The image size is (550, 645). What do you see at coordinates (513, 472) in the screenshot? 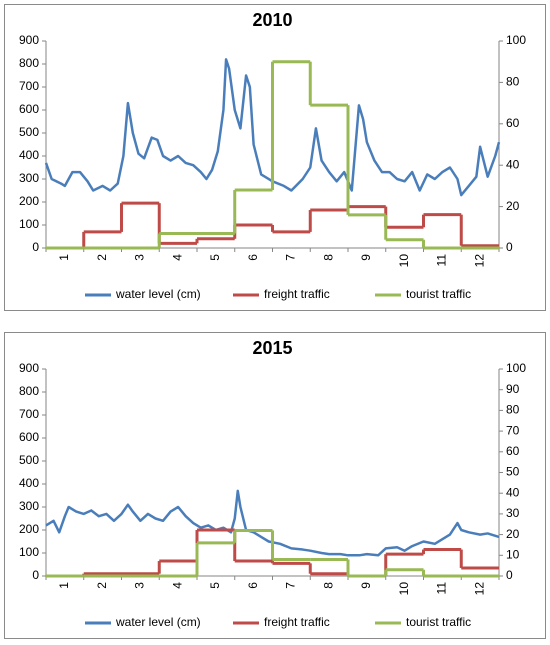
I see `y2-tick-label: 50` at bounding box center [513, 472].